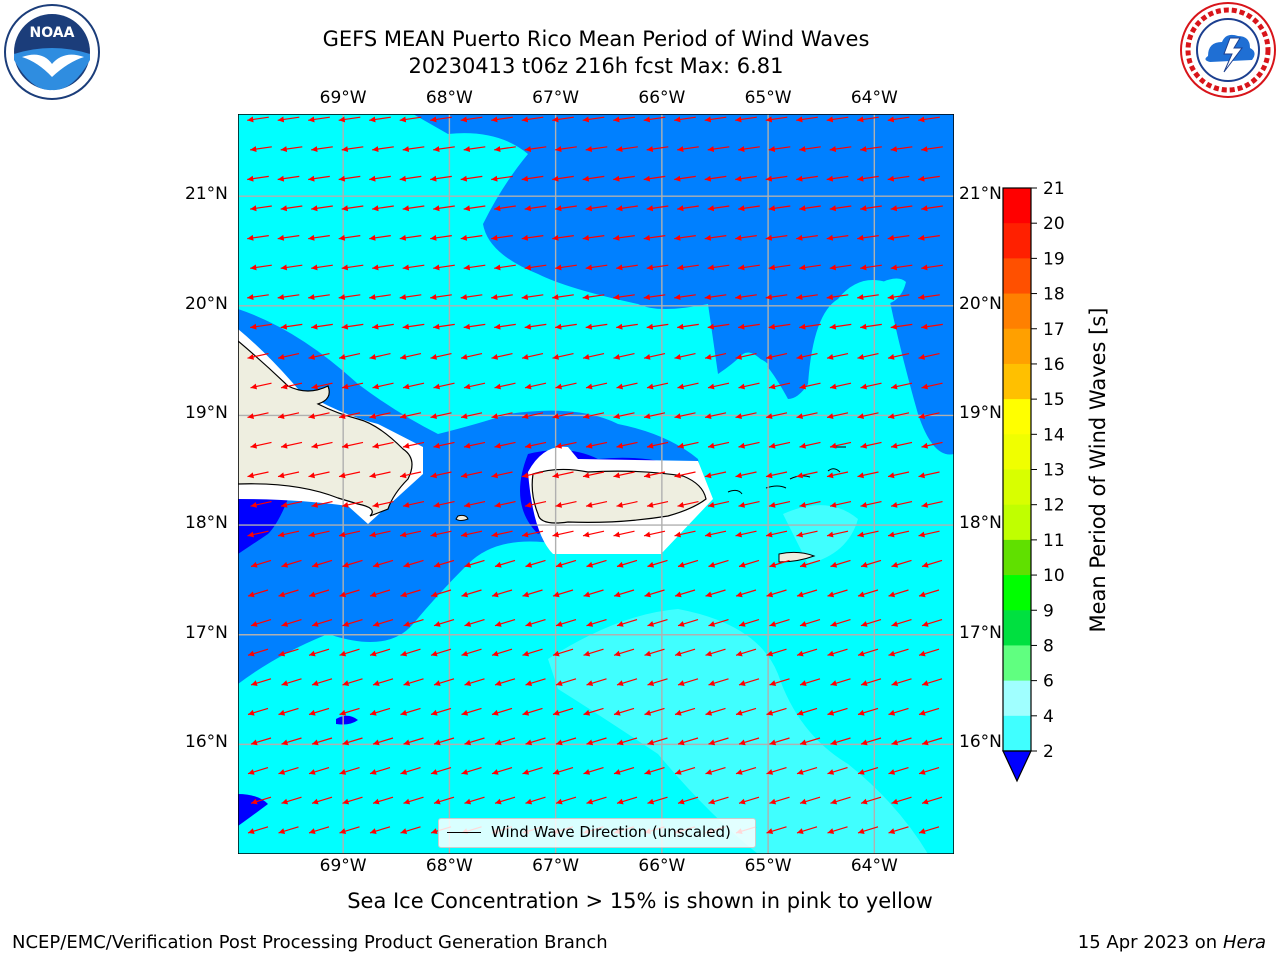 The image size is (1280, 960). What do you see at coordinates (980, 523) in the screenshot?
I see `latitude-label-right: 18°N` at bounding box center [980, 523].